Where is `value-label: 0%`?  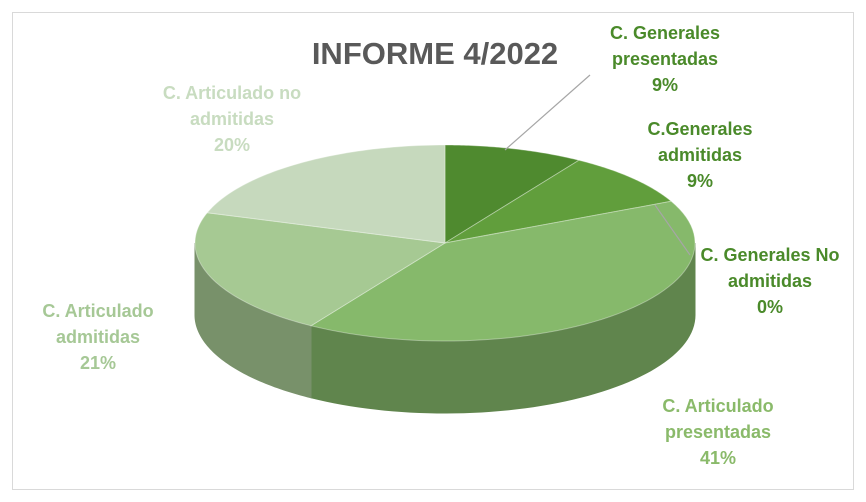
value-label: 0% is located at coordinates (769, 307).